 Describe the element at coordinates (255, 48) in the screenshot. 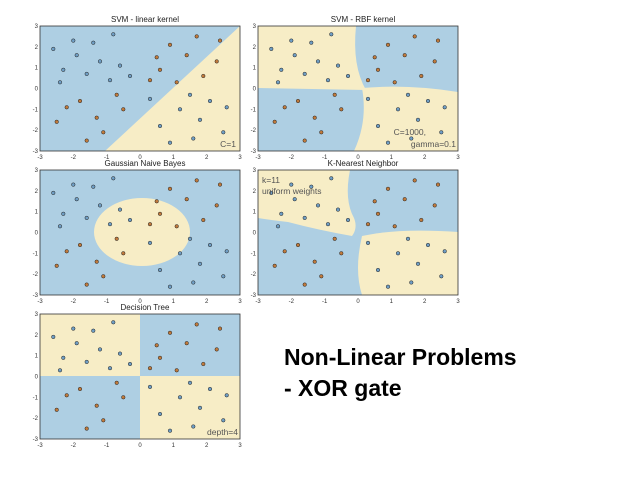

I see `y-tick-label: 2` at that location.